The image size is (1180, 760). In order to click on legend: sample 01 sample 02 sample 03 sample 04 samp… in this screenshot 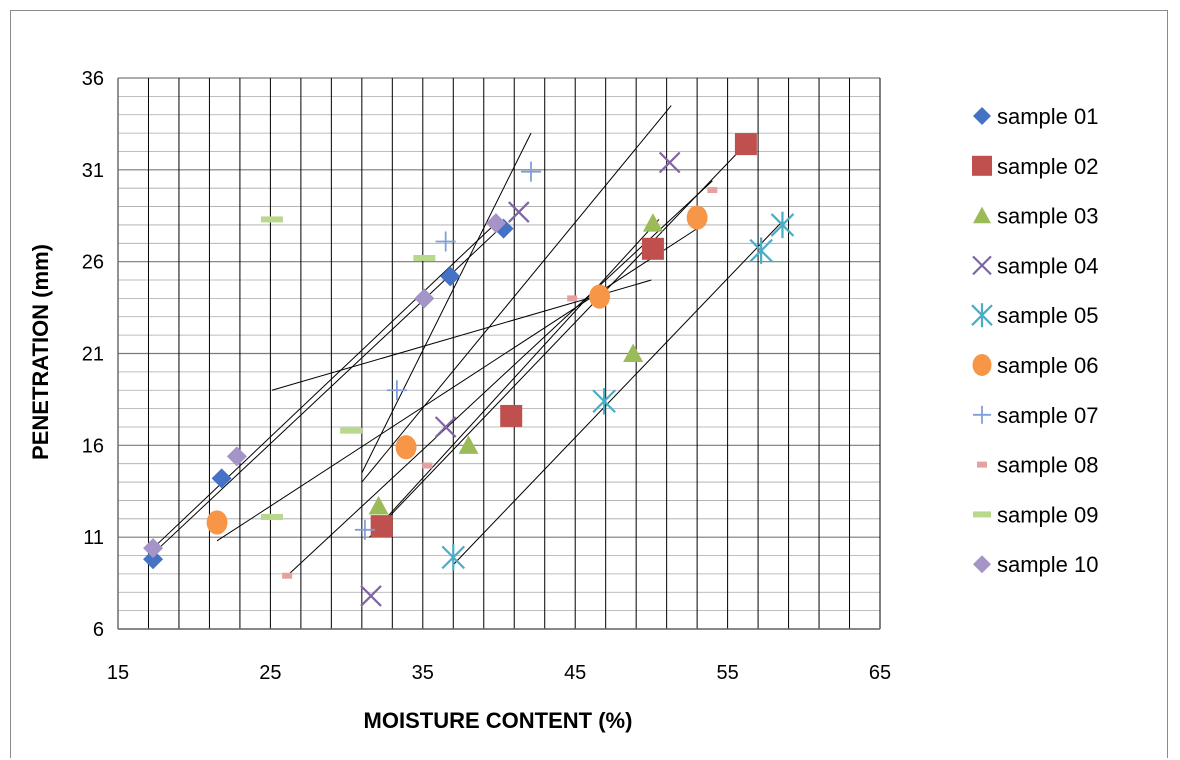, I will do `click(1035, 340)`.